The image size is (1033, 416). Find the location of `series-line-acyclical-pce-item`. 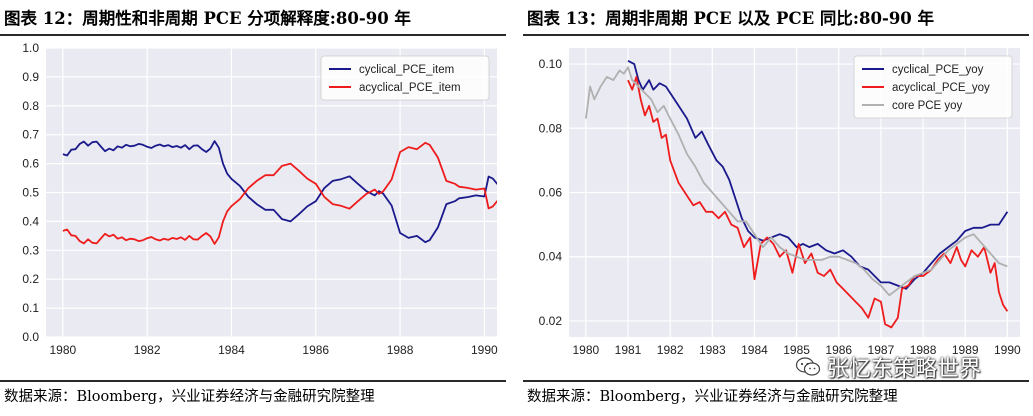

series-line-acyclical-pce-item is located at coordinates (279, 193).